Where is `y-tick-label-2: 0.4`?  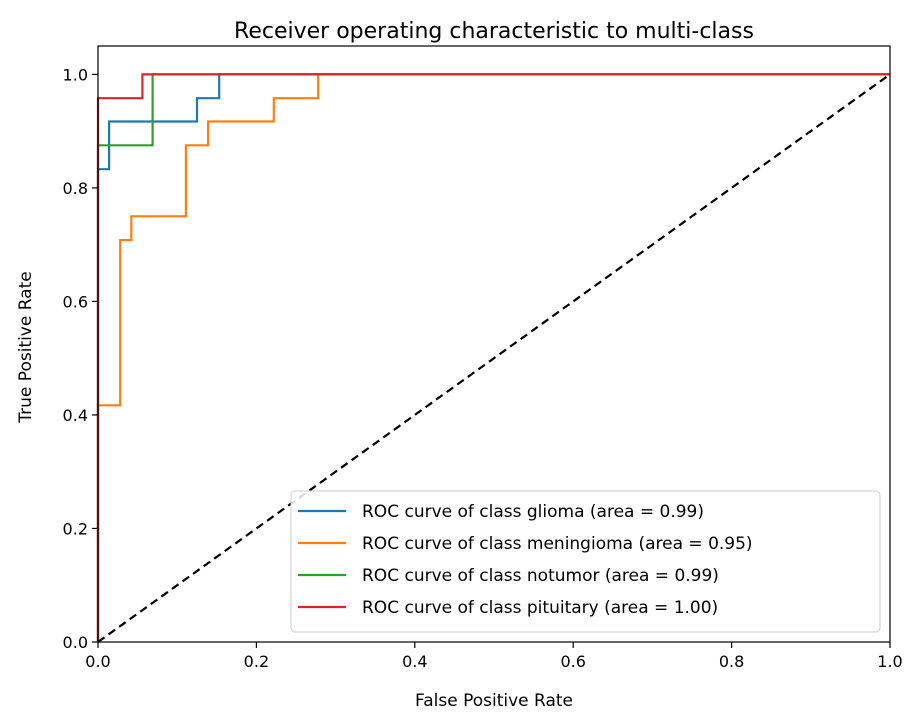
y-tick-label-2: 0.4 is located at coordinates (75, 415).